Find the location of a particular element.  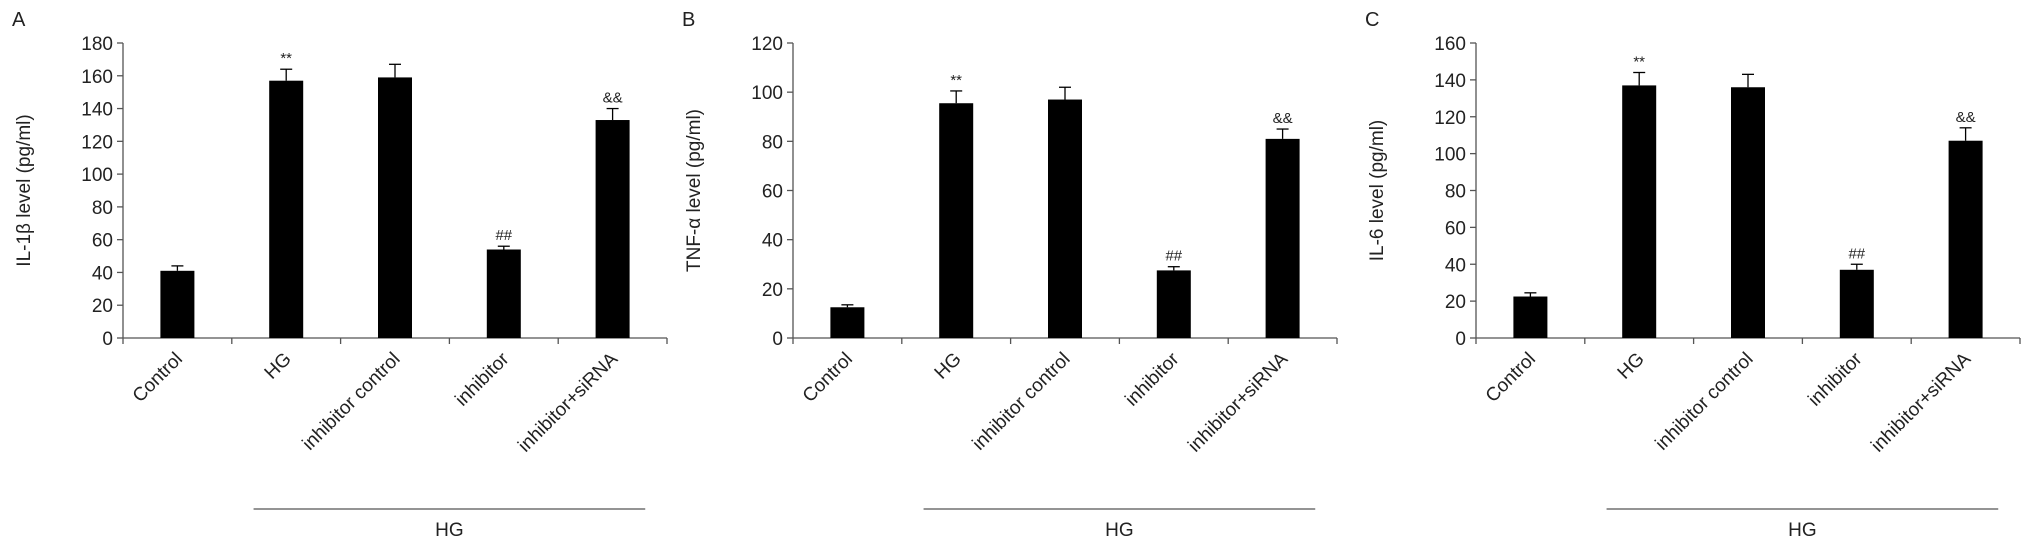

panel-label: B is located at coordinates (688, 20).